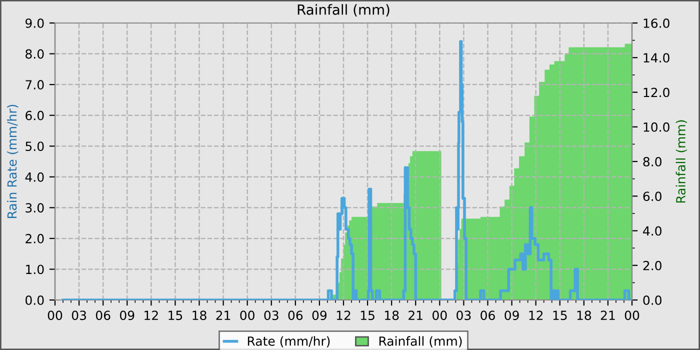 Image resolution: width=700 pixels, height=350 pixels. What do you see at coordinates (35, 208) in the screenshot?
I see `y-tick-label: 3.0` at bounding box center [35, 208].